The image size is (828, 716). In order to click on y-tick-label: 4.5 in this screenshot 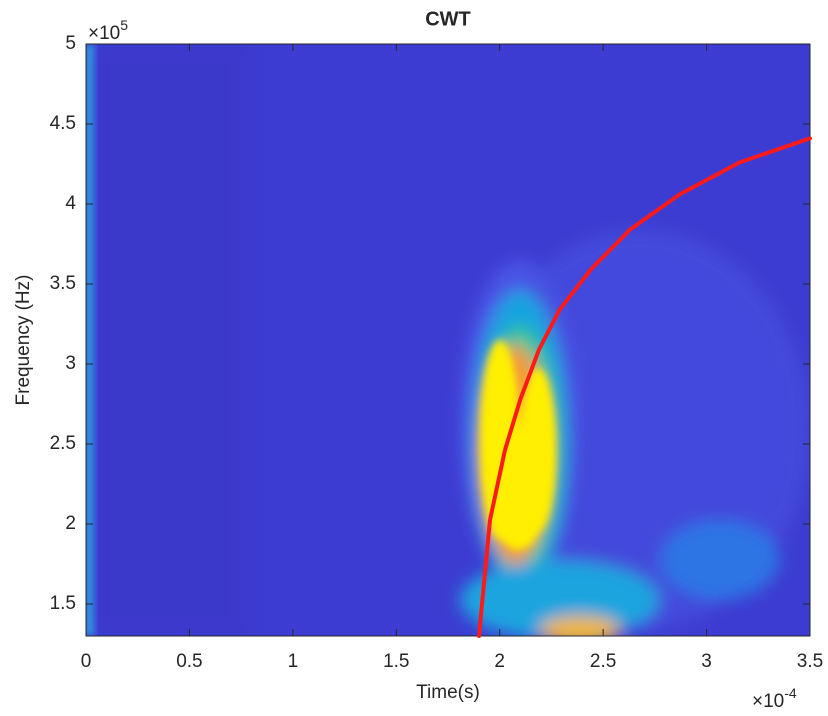, I will do `click(63, 123)`.